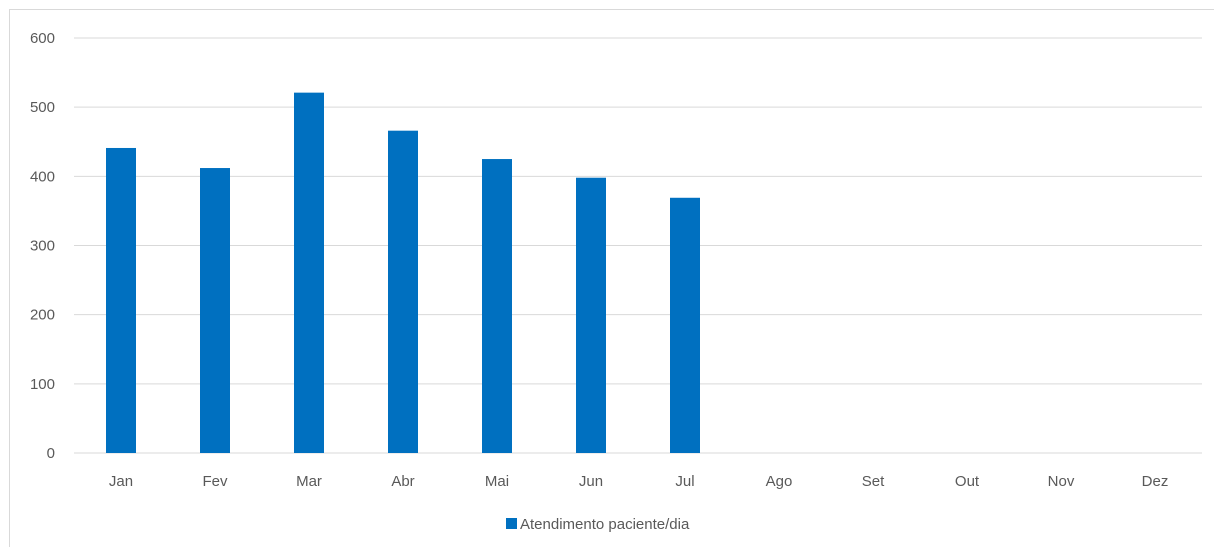 The image size is (1215, 548). What do you see at coordinates (402, 481) in the screenshot?
I see `x-tick-label-abr: Abr` at bounding box center [402, 481].